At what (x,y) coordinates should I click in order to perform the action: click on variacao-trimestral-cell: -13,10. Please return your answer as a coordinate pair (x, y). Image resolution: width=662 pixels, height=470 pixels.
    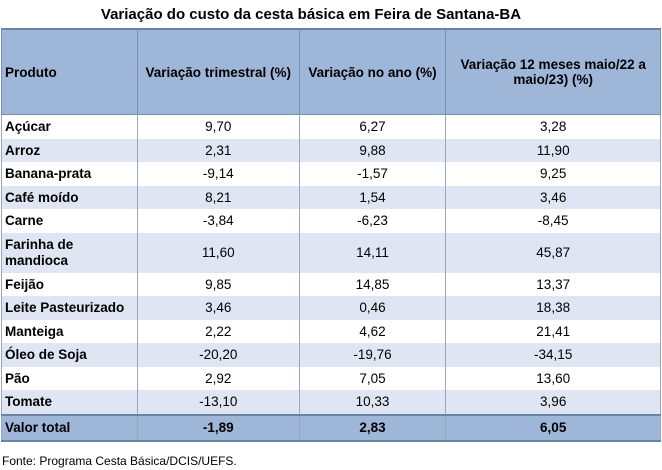
    Looking at the image, I should click on (218, 402).